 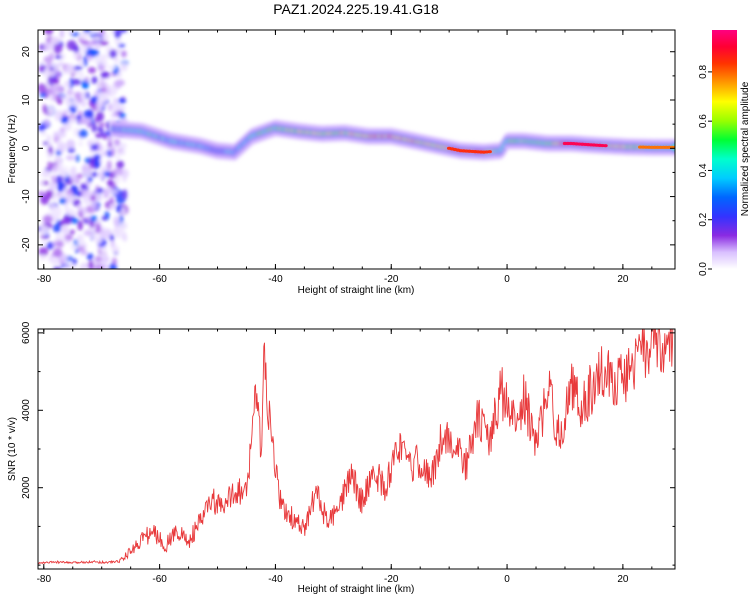 What do you see at coordinates (703, 71) in the screenshot?
I see `colorbar-tick-label: 0.8` at bounding box center [703, 71].